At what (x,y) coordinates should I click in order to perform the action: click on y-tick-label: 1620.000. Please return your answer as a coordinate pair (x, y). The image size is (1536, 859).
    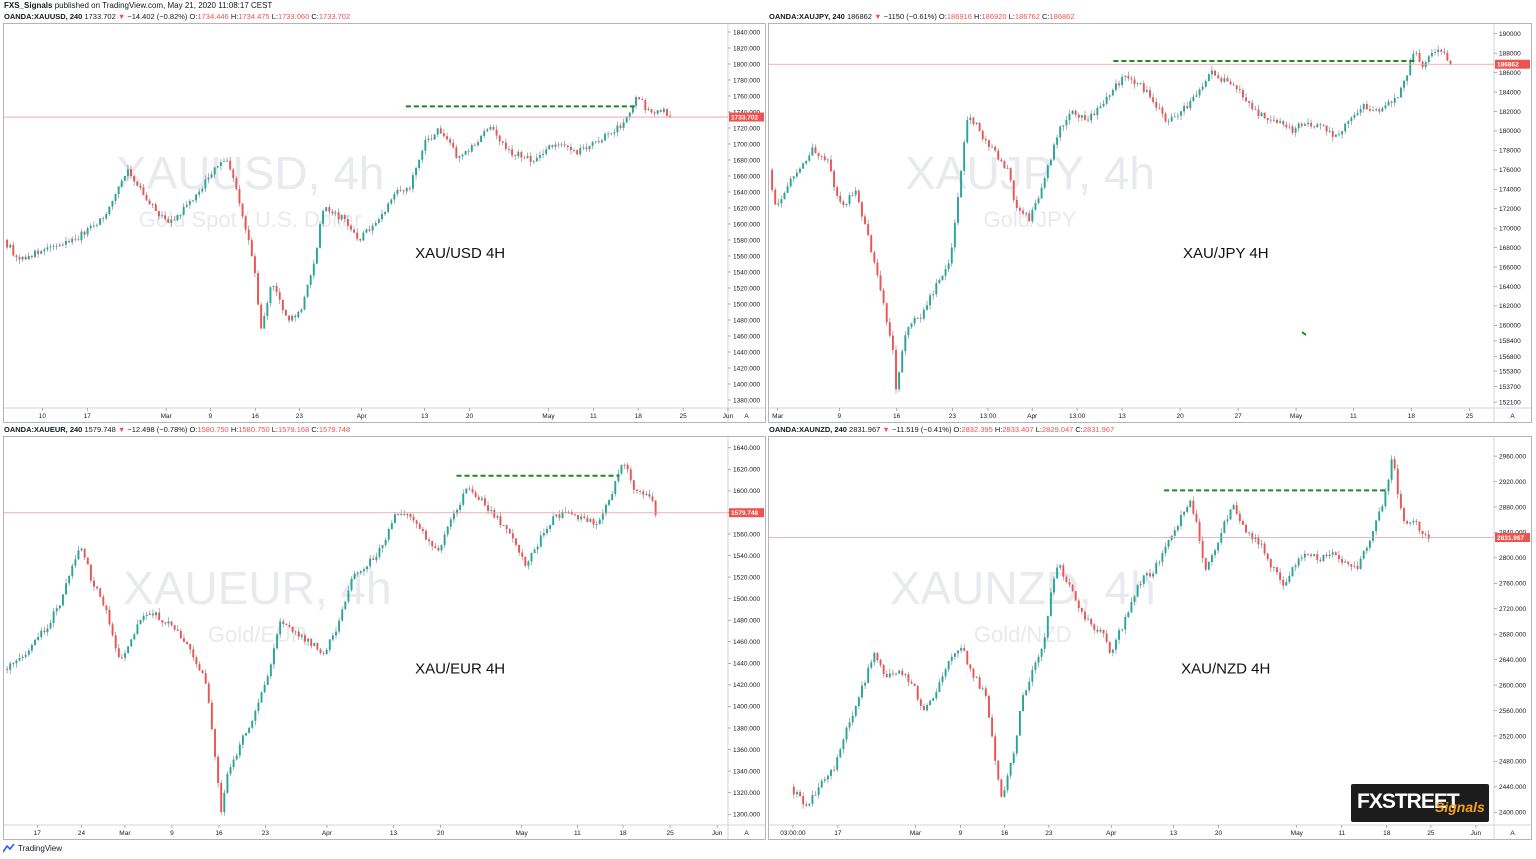
    Looking at the image, I should click on (746, 470).